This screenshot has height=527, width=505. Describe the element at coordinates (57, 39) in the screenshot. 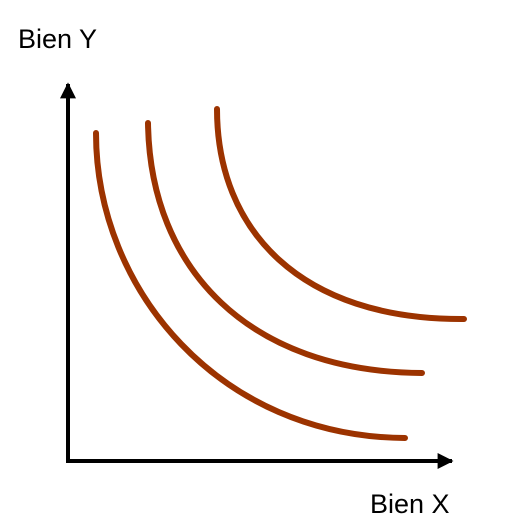

I see `y-axis-label: Bien Y` at that location.